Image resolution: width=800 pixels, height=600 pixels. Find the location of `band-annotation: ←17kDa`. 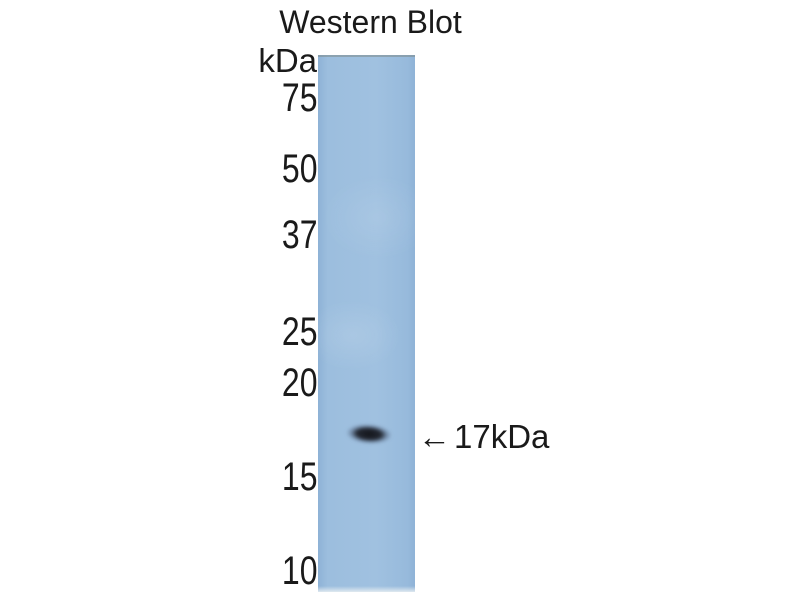

band-annotation: ←17kDa is located at coordinates (483, 437).